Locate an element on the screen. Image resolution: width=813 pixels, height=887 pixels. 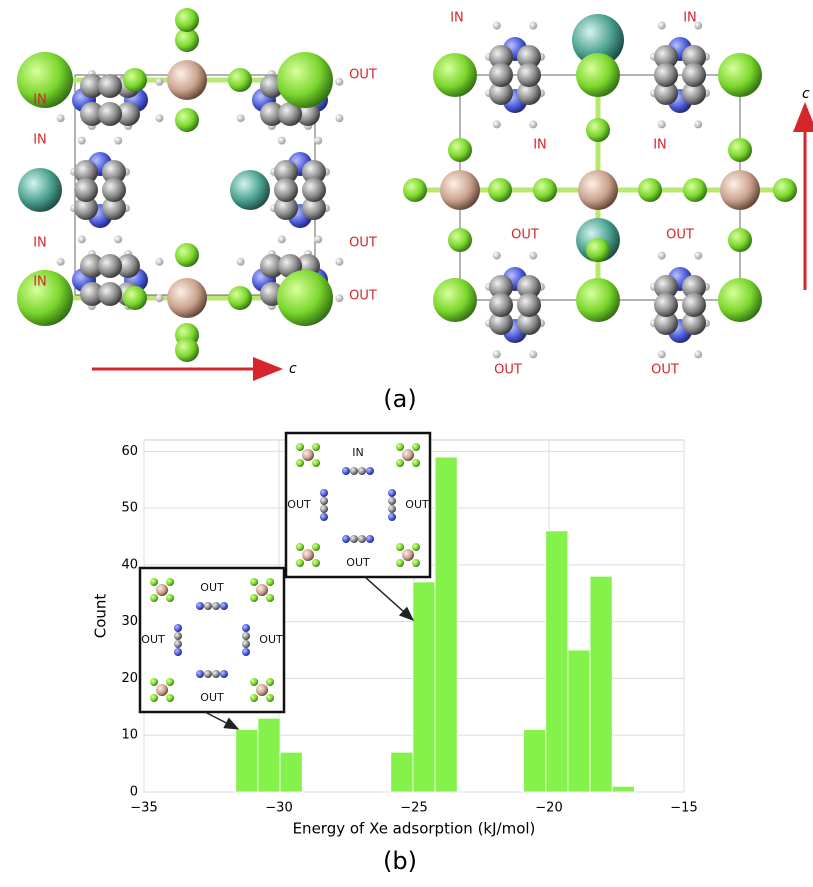
inset-label: IN is located at coordinates (357, 452).